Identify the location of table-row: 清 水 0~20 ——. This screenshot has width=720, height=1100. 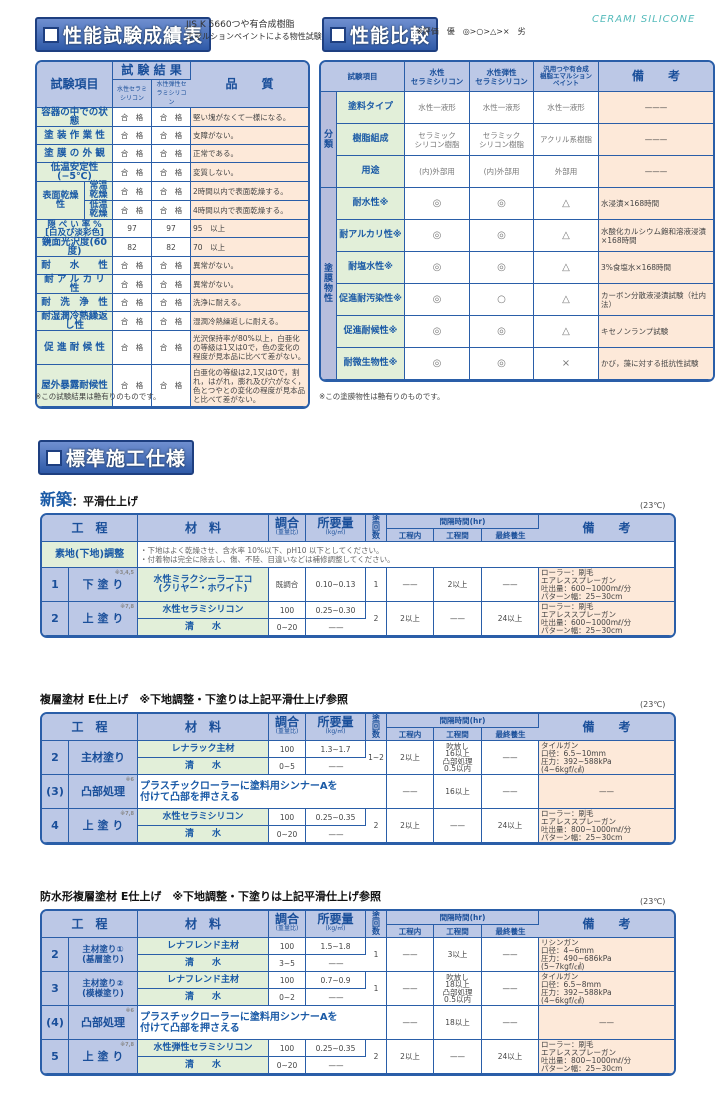
(358, 834).